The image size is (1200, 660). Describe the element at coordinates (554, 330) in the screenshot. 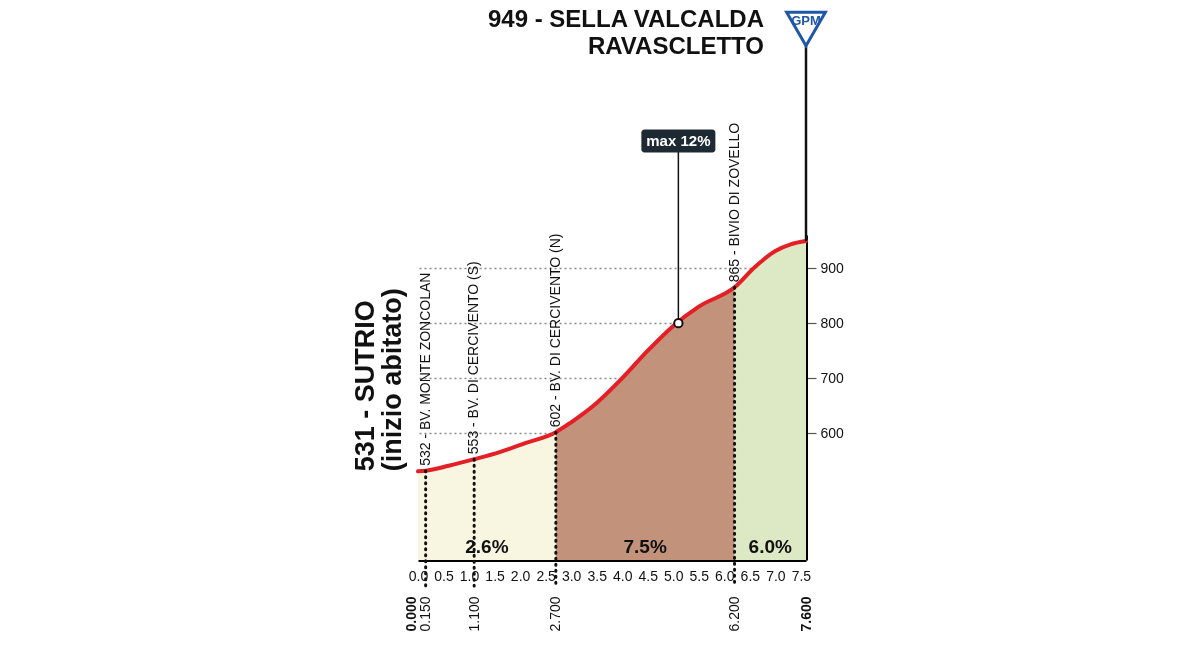

I see `annotation: 602 - BV. DI CERCIVENTO (N)` at that location.